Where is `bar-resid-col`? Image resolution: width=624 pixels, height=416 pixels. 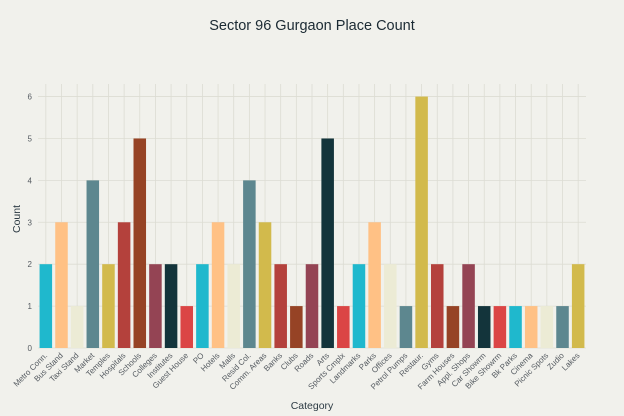
bar-resid-col is located at coordinates (249, 264).